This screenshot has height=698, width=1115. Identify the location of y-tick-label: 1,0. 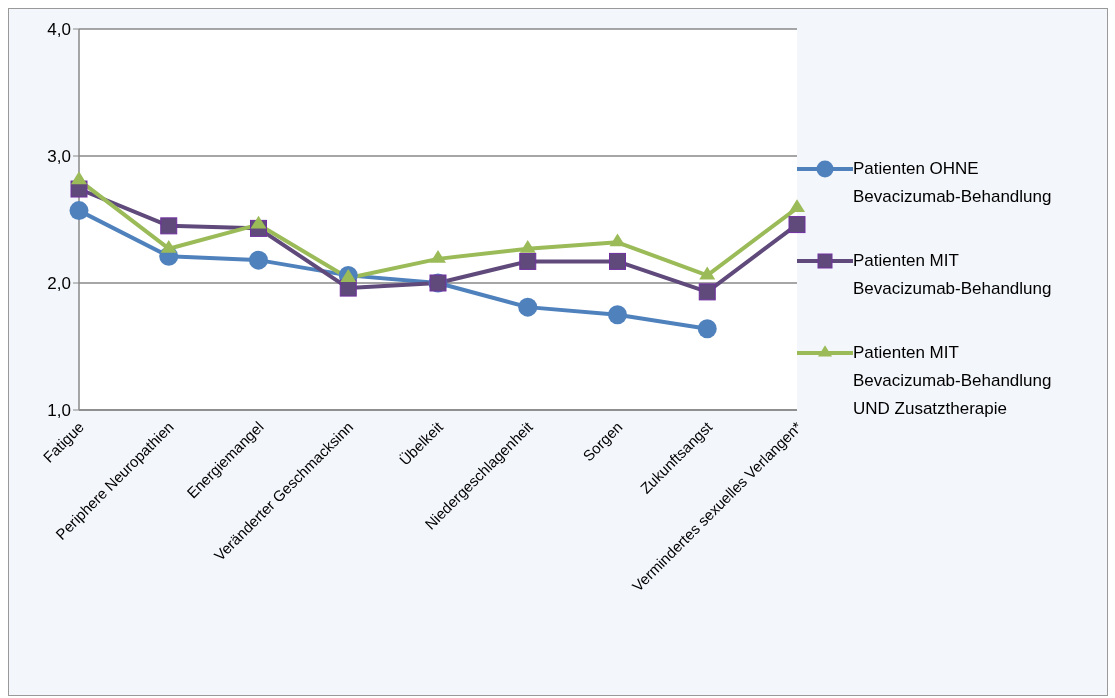
(59, 411).